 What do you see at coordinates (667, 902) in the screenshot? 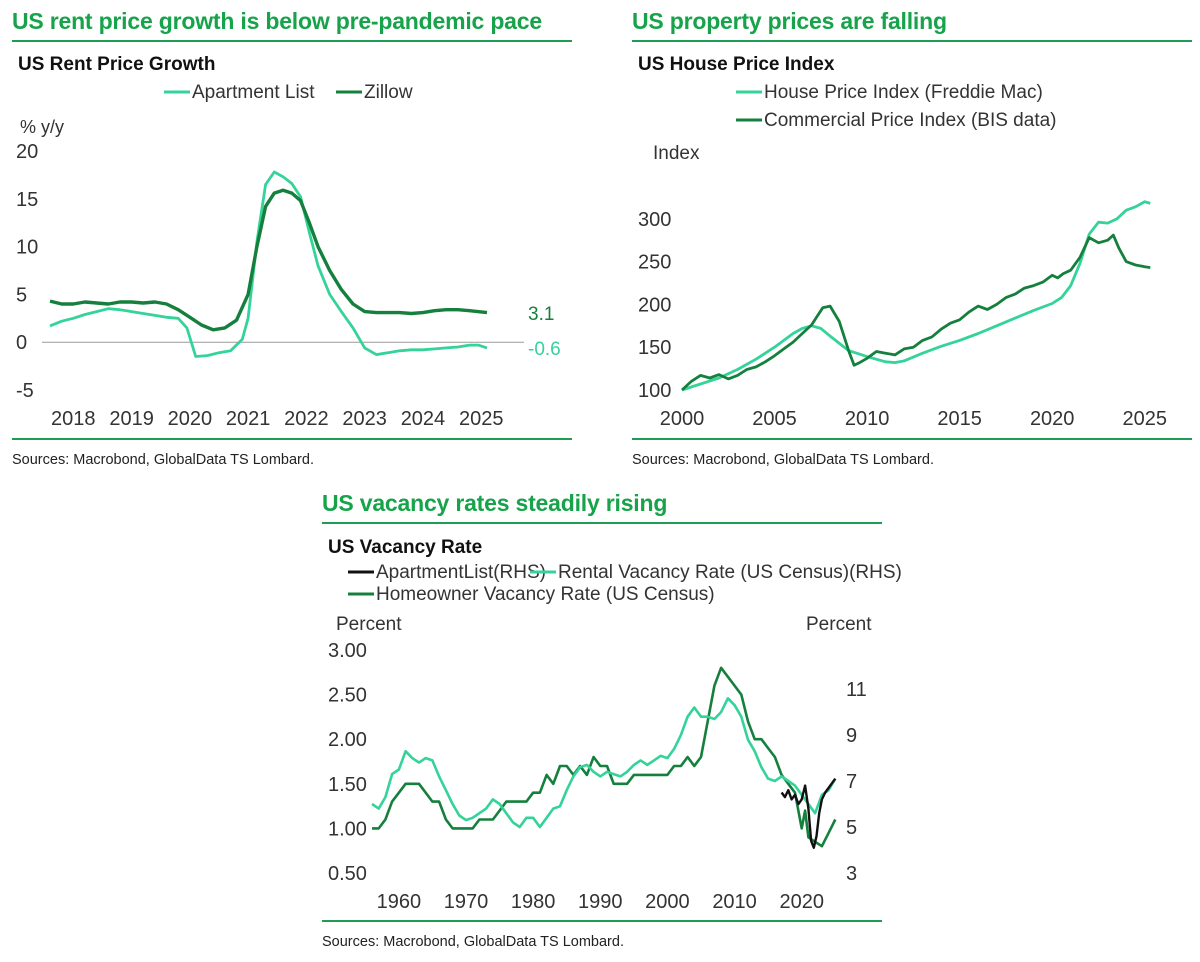
I see `vacancy-x-tick-2000: 2000` at bounding box center [667, 902].